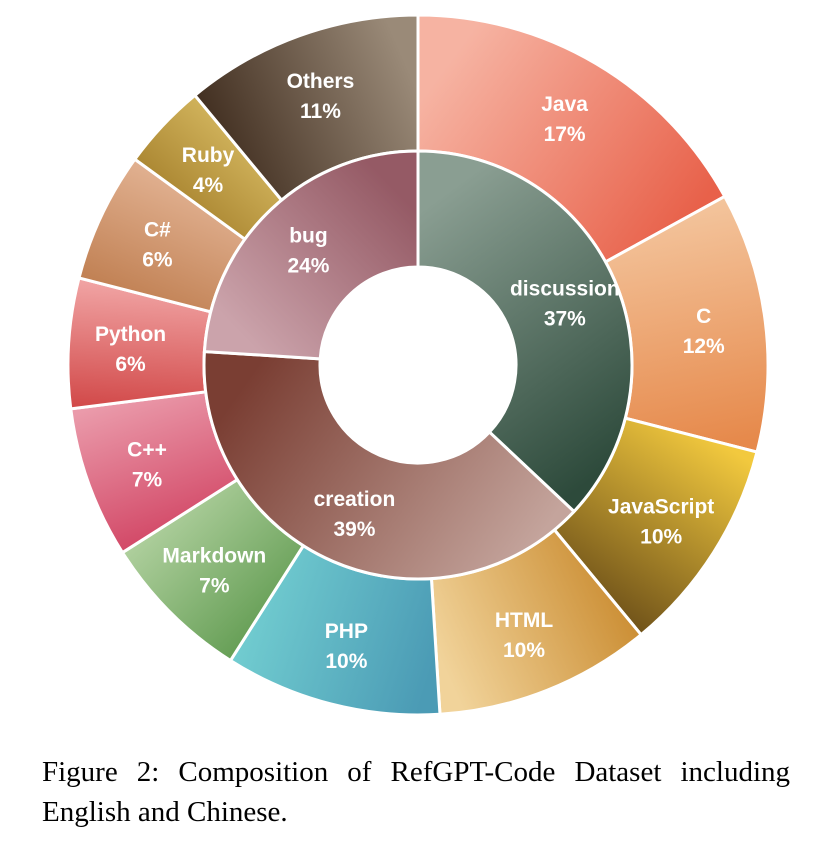 The image size is (816, 843). Describe the element at coordinates (565, 288) in the screenshot. I see `inner-label-discussion: discussion` at that location.